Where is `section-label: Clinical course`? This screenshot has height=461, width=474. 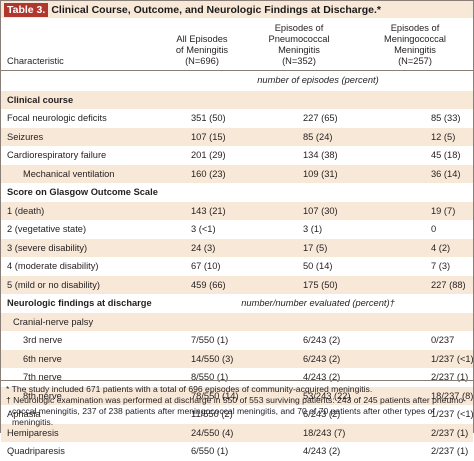 section-label: Clinical course is located at coordinates (237, 99).